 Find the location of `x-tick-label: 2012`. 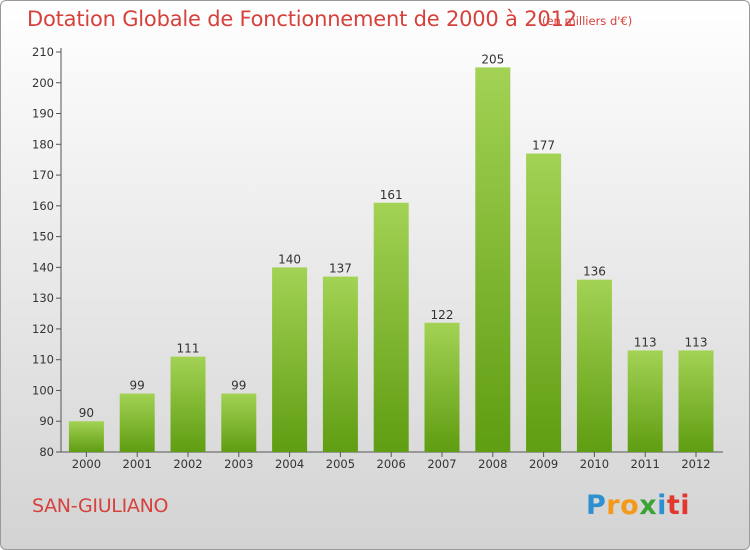

x-tick-label: 2012 is located at coordinates (695, 464).